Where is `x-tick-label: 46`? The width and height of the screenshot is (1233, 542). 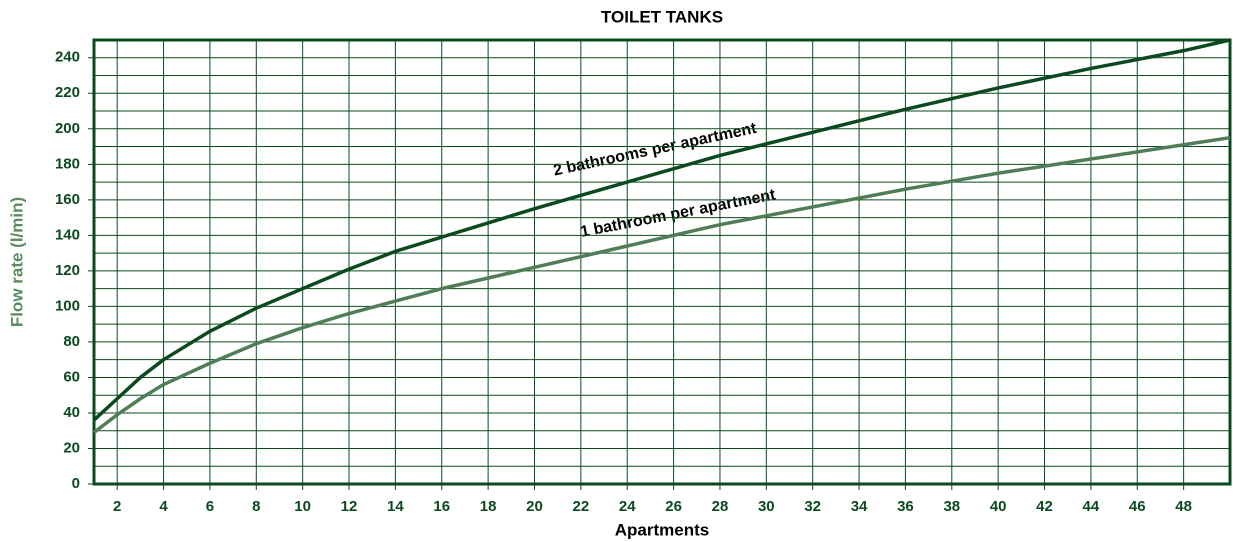
x-tick-label: 46 is located at coordinates (1137, 506).